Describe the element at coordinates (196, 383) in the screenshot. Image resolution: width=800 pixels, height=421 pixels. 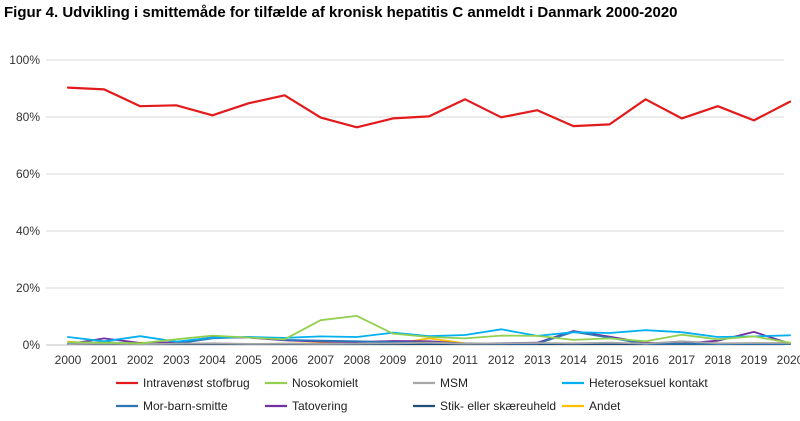
I see `legend-label: Intravenøst stofbrug` at that location.